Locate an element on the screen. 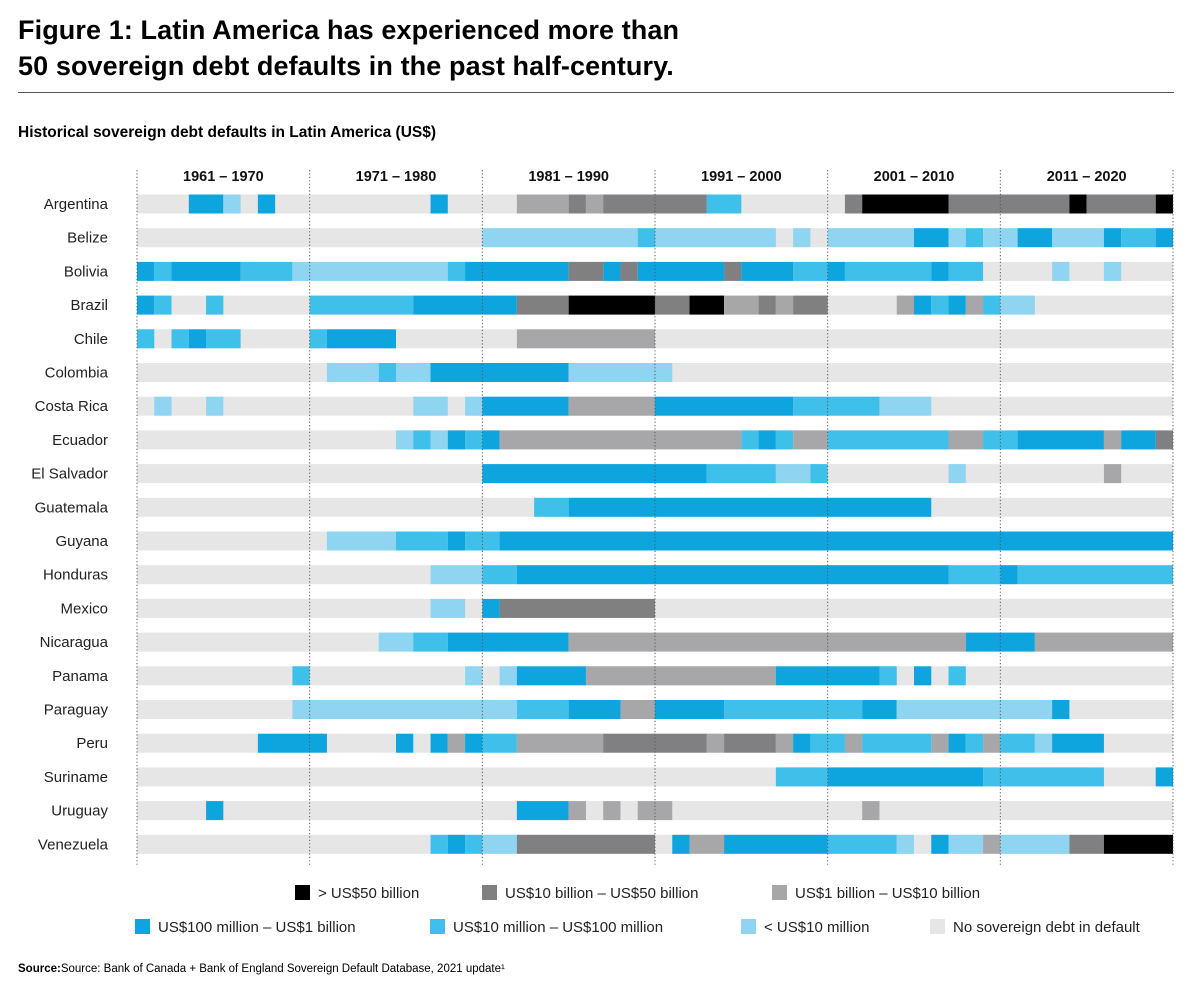 The height and width of the screenshot is (998, 1200). country-label: Ecuador is located at coordinates (80, 440).